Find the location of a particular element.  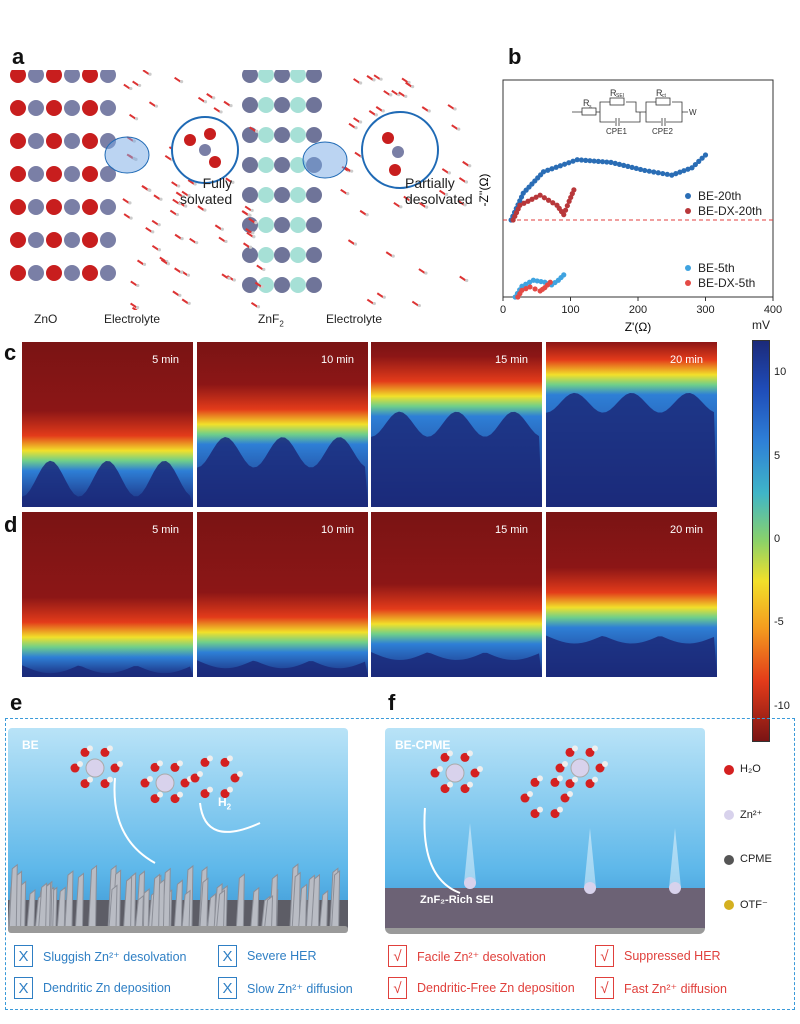

circuit-label: R is located at coordinates (613, 93).